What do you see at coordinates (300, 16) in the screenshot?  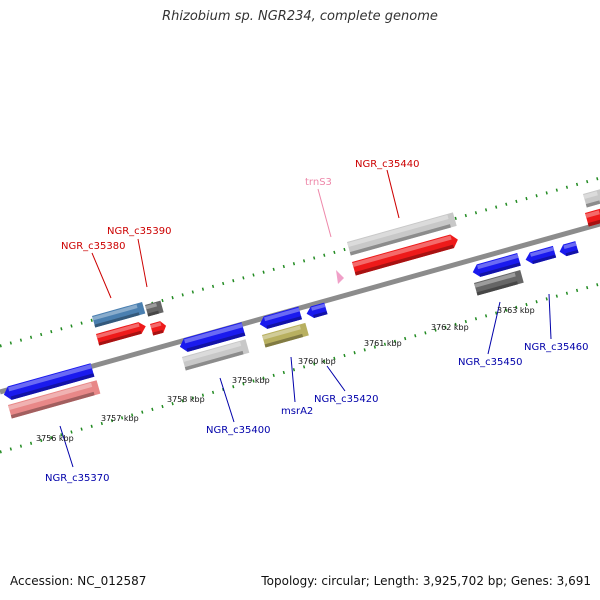 I see `map-title: Rhizobium sp. NGR234, complete genome` at bounding box center [300, 16].